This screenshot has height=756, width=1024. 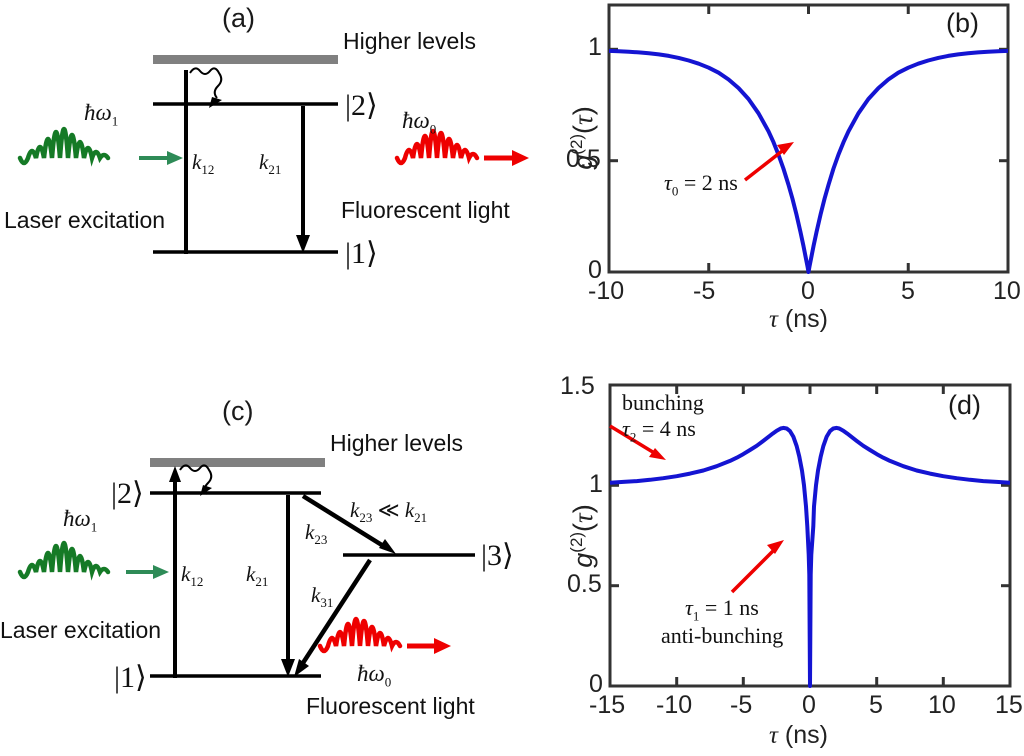 I want to click on panel-a-pump-energy: ħω1, so click(x=101, y=115).